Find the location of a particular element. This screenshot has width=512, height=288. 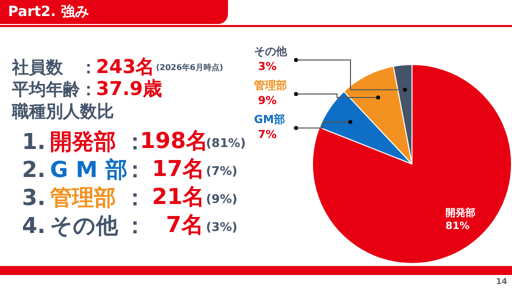

slice-label: その他 is located at coordinates (271, 51).